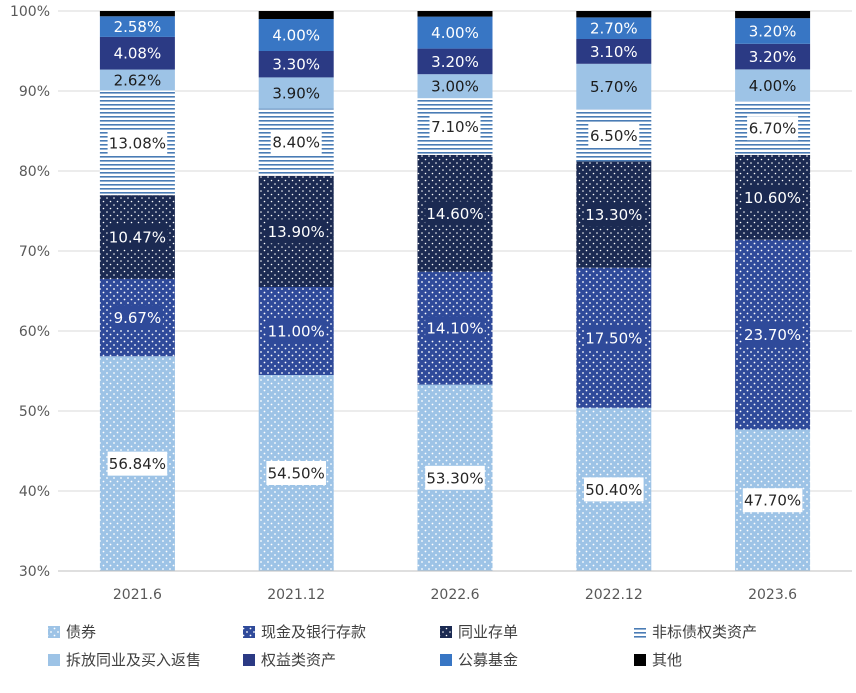 The width and height of the screenshot is (856, 693). What do you see at coordinates (137, 595) in the screenshot?
I see `x-tick-label: 2021.6` at bounding box center [137, 595].